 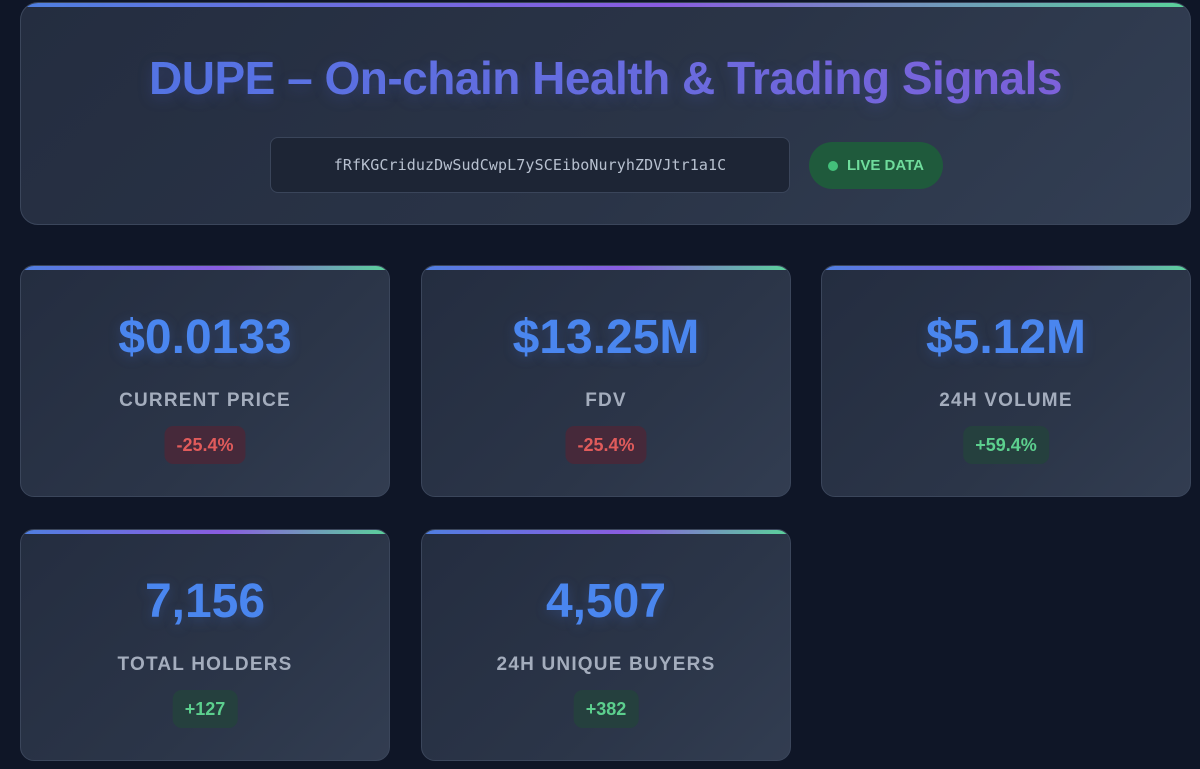 What do you see at coordinates (205, 400) in the screenshot?
I see `current-price-label: CURRENT PRICE` at bounding box center [205, 400].